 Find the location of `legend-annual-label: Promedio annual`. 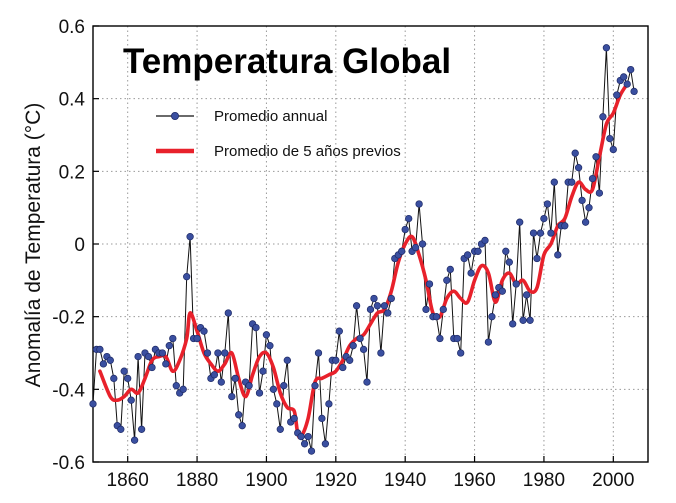

legend-annual-label: Promedio annual is located at coordinates (270, 116).